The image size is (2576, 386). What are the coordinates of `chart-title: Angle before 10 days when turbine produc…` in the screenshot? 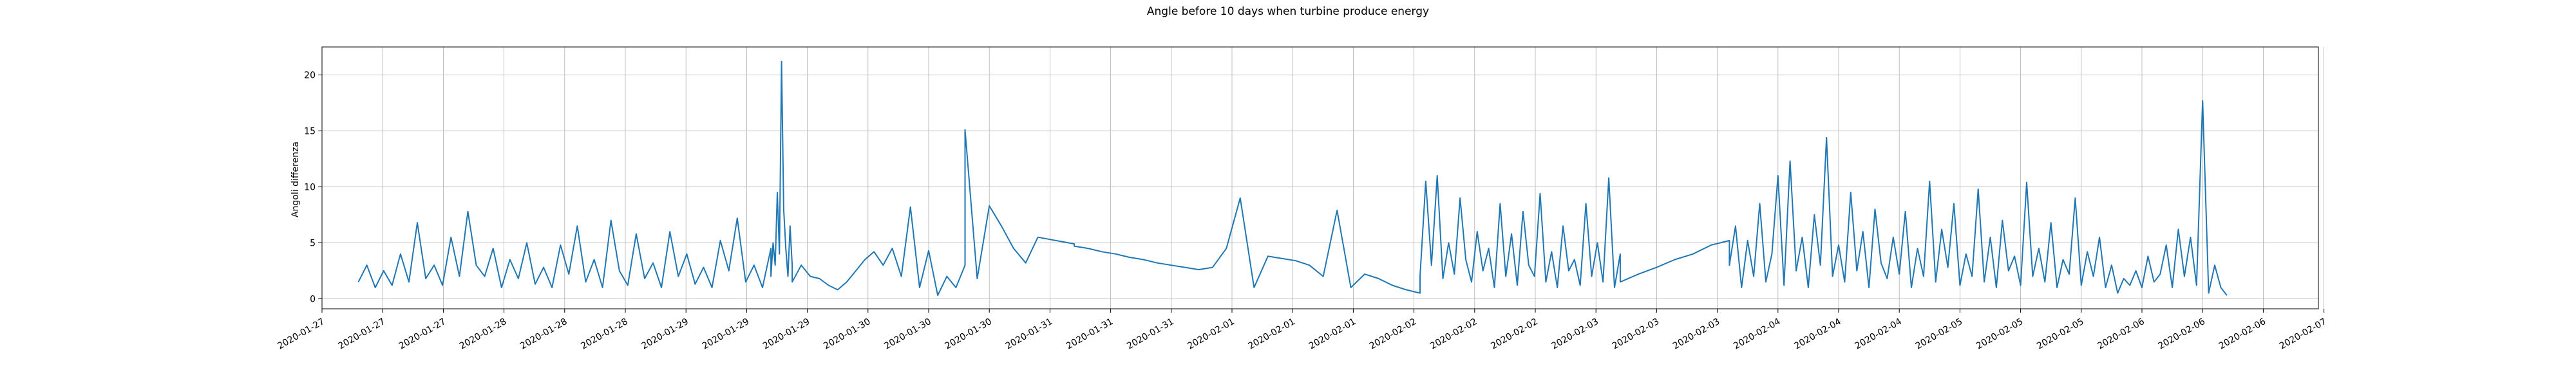 It's located at (1288, 11).